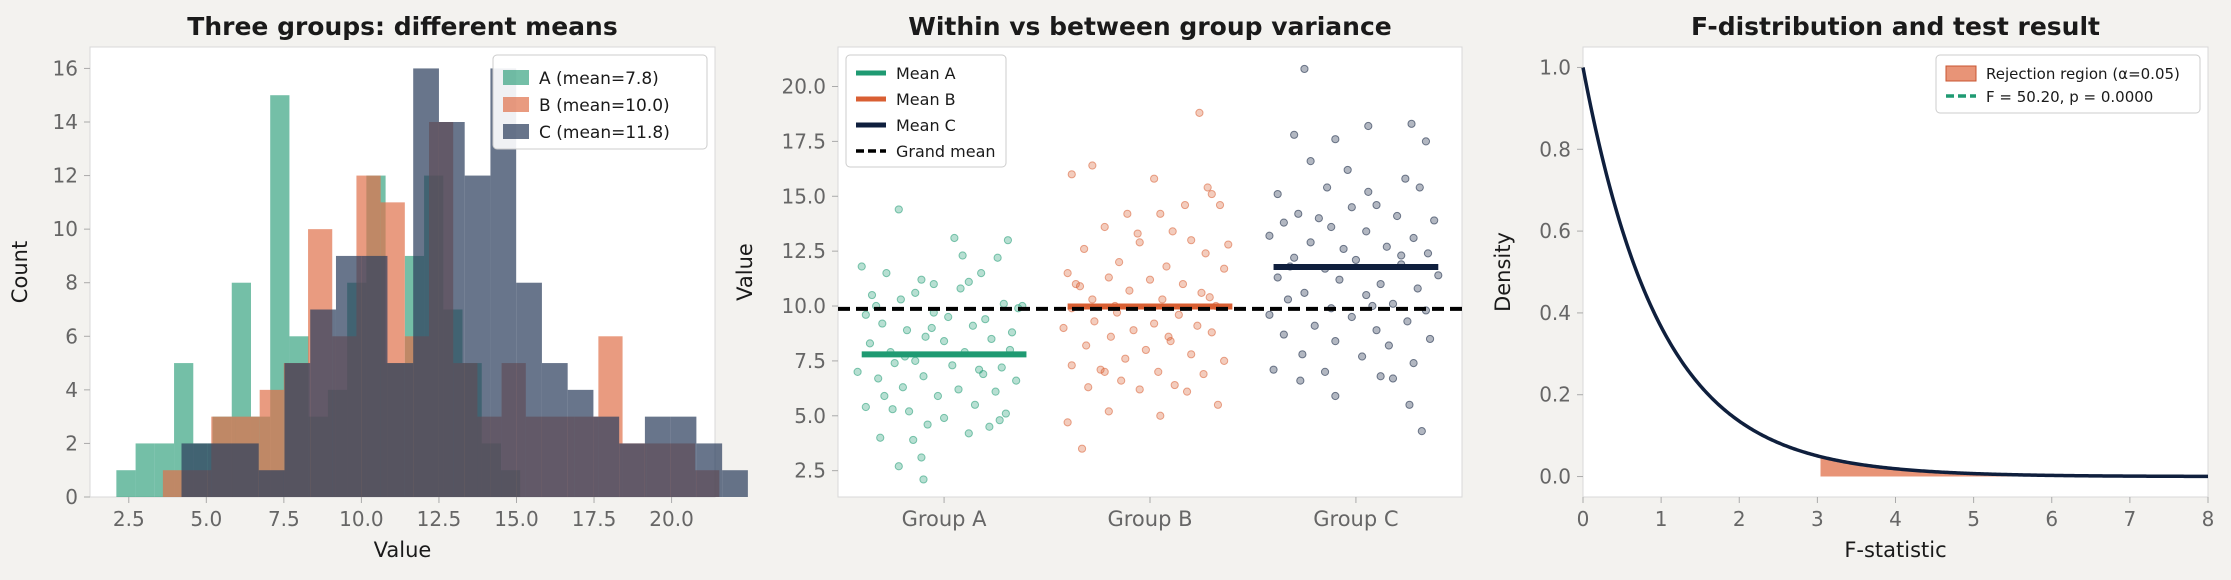 This screenshot has width=2231, height=580. What do you see at coordinates (65, 68) in the screenshot?
I see `y-tick-label: 16` at bounding box center [65, 68].